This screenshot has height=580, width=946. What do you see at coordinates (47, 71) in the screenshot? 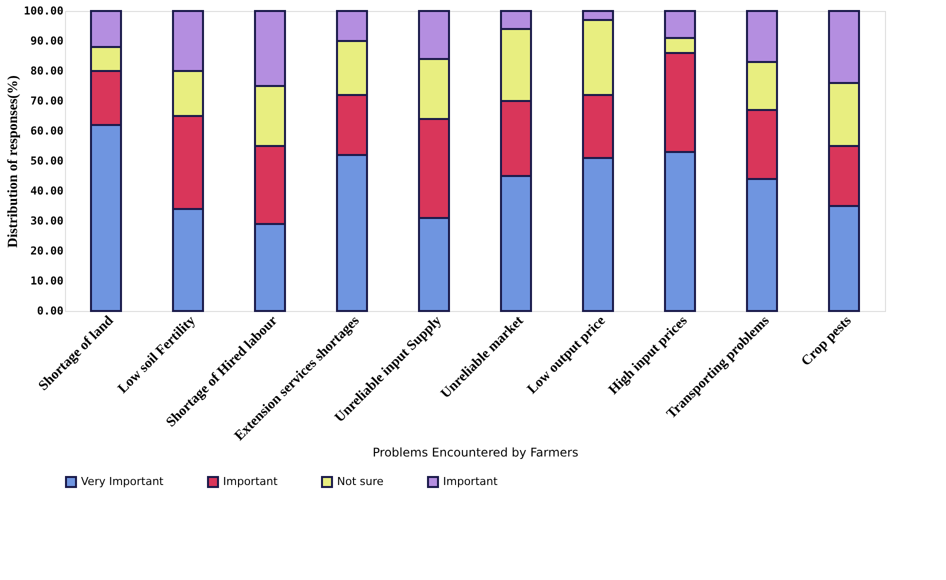
I see `y-tick-label: 80.00` at bounding box center [47, 71].